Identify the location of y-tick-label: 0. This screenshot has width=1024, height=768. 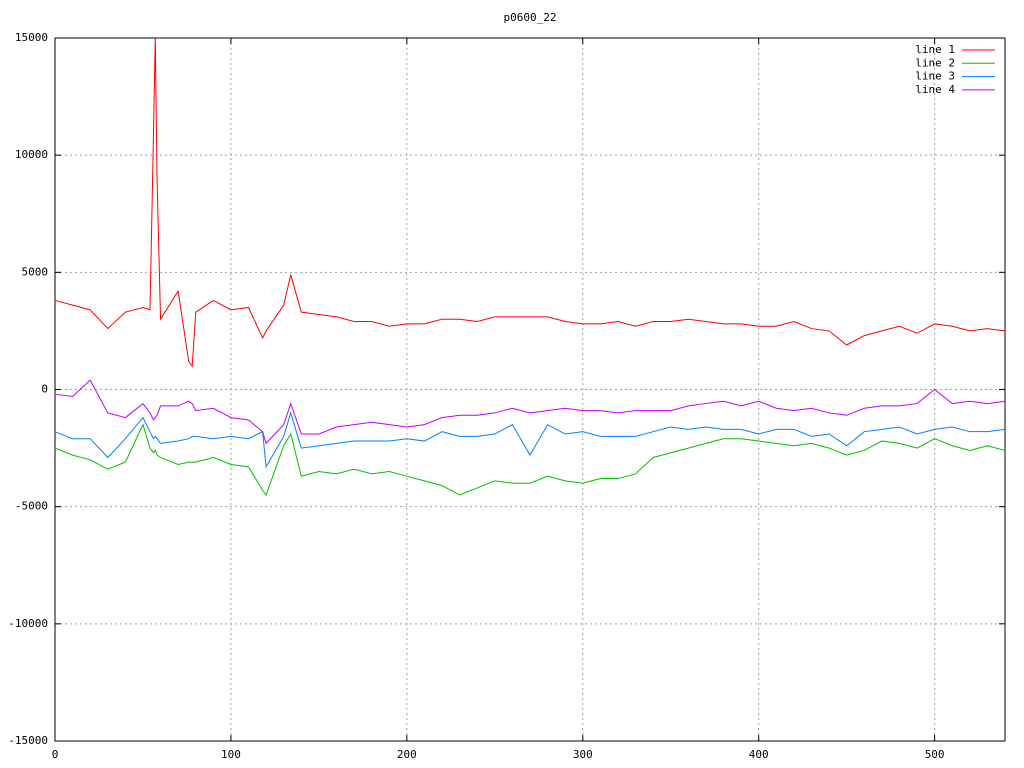
(44, 389).